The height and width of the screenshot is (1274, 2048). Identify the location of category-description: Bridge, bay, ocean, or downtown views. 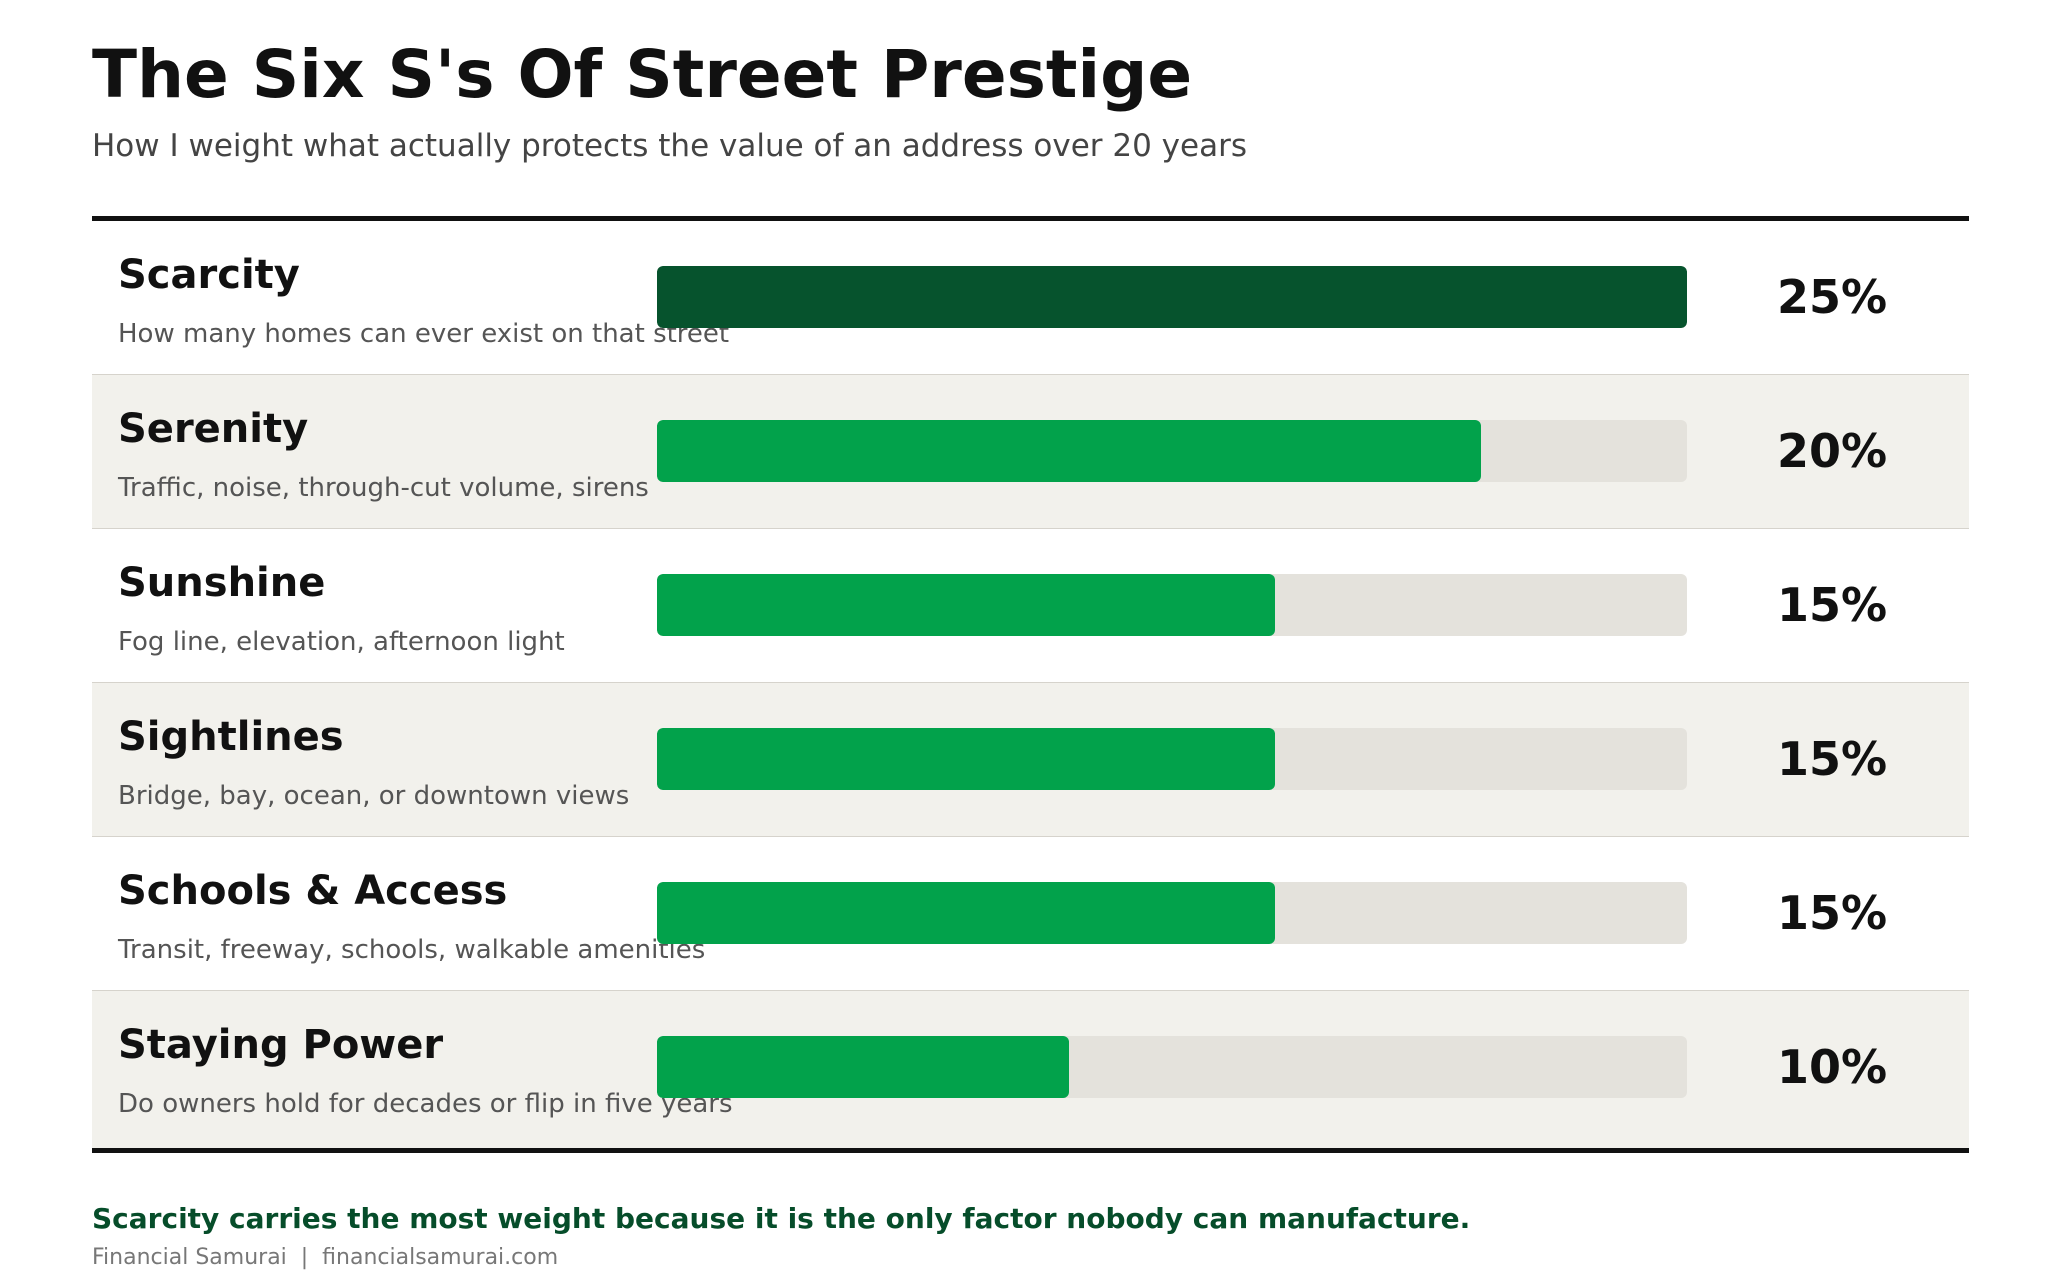
(374, 796).